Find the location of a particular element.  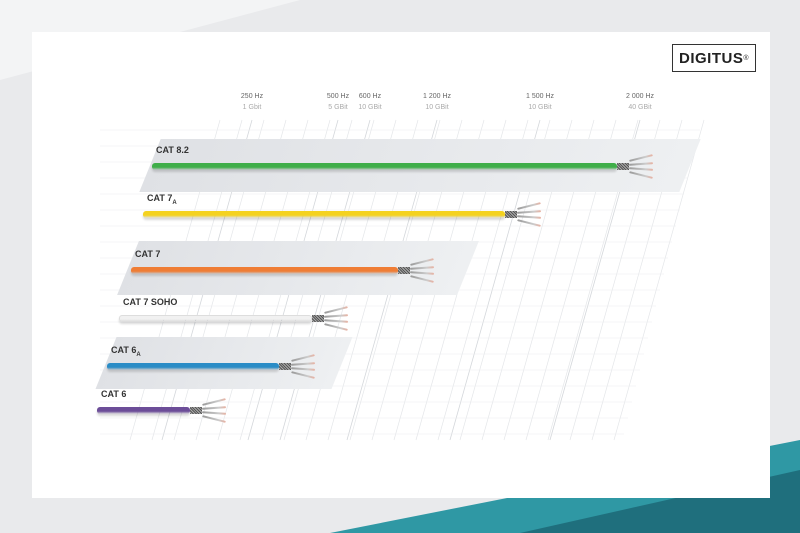

frequency-label: 600 Hz 10 GBit is located at coordinates (370, 102).